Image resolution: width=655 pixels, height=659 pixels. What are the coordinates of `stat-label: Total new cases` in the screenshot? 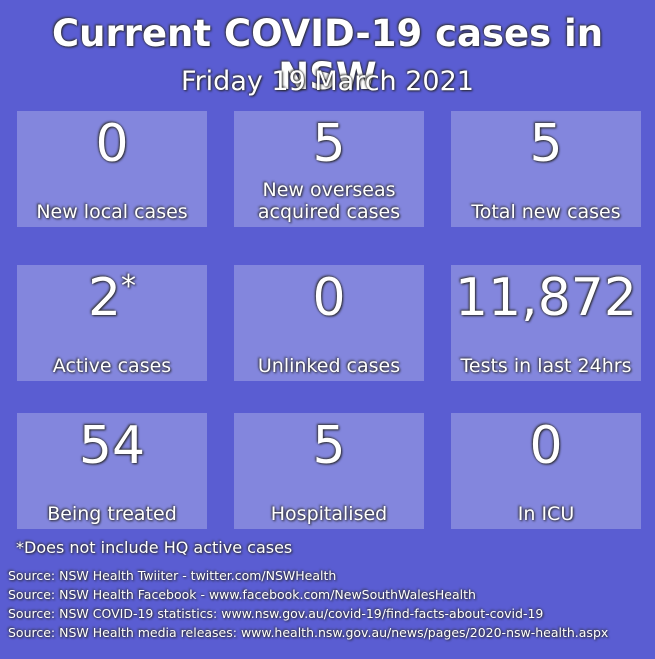 It's located at (546, 212).